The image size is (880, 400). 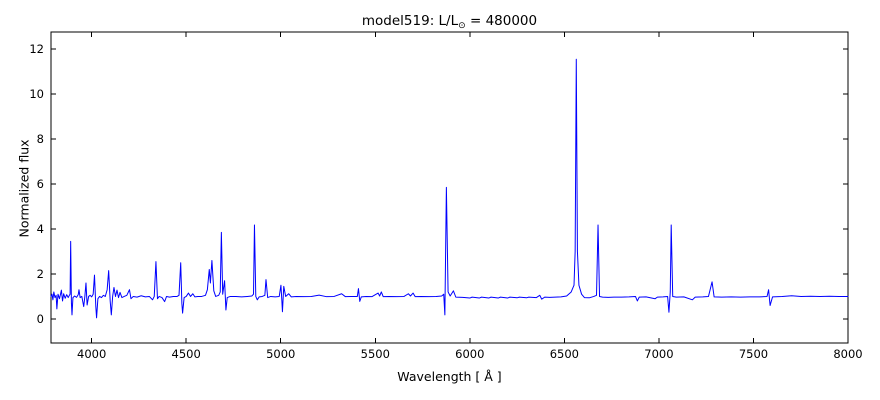 I want to click on x-tick-label: 6000, so click(x=470, y=354).